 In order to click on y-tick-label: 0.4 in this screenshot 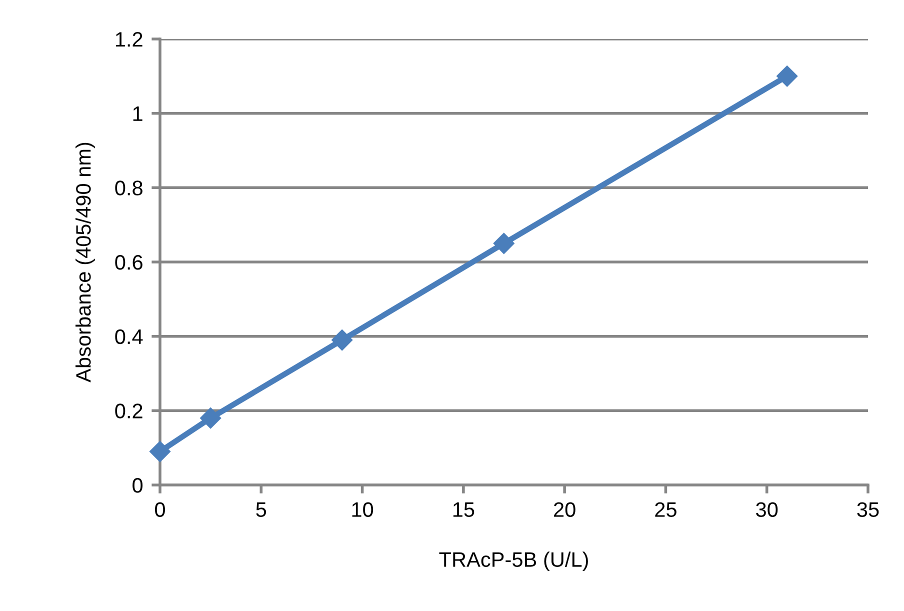, I will do `click(129, 336)`.